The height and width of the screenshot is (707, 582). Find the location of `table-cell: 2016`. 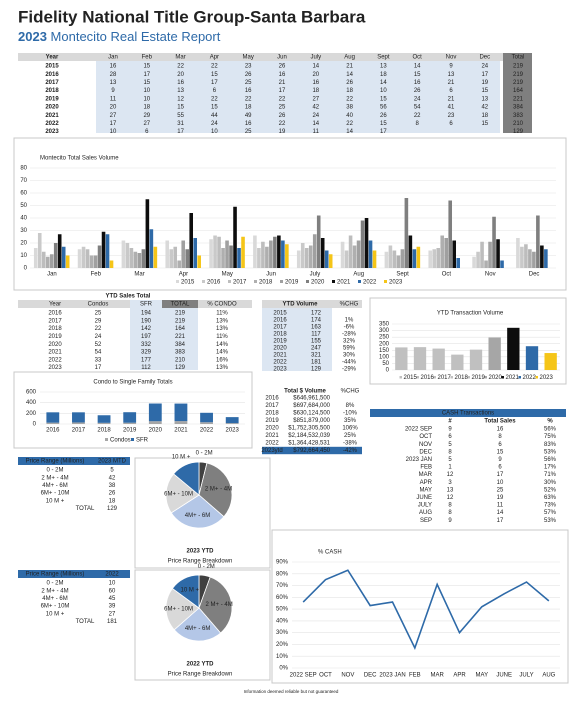

table-cell: 2016 is located at coordinates (280, 321).